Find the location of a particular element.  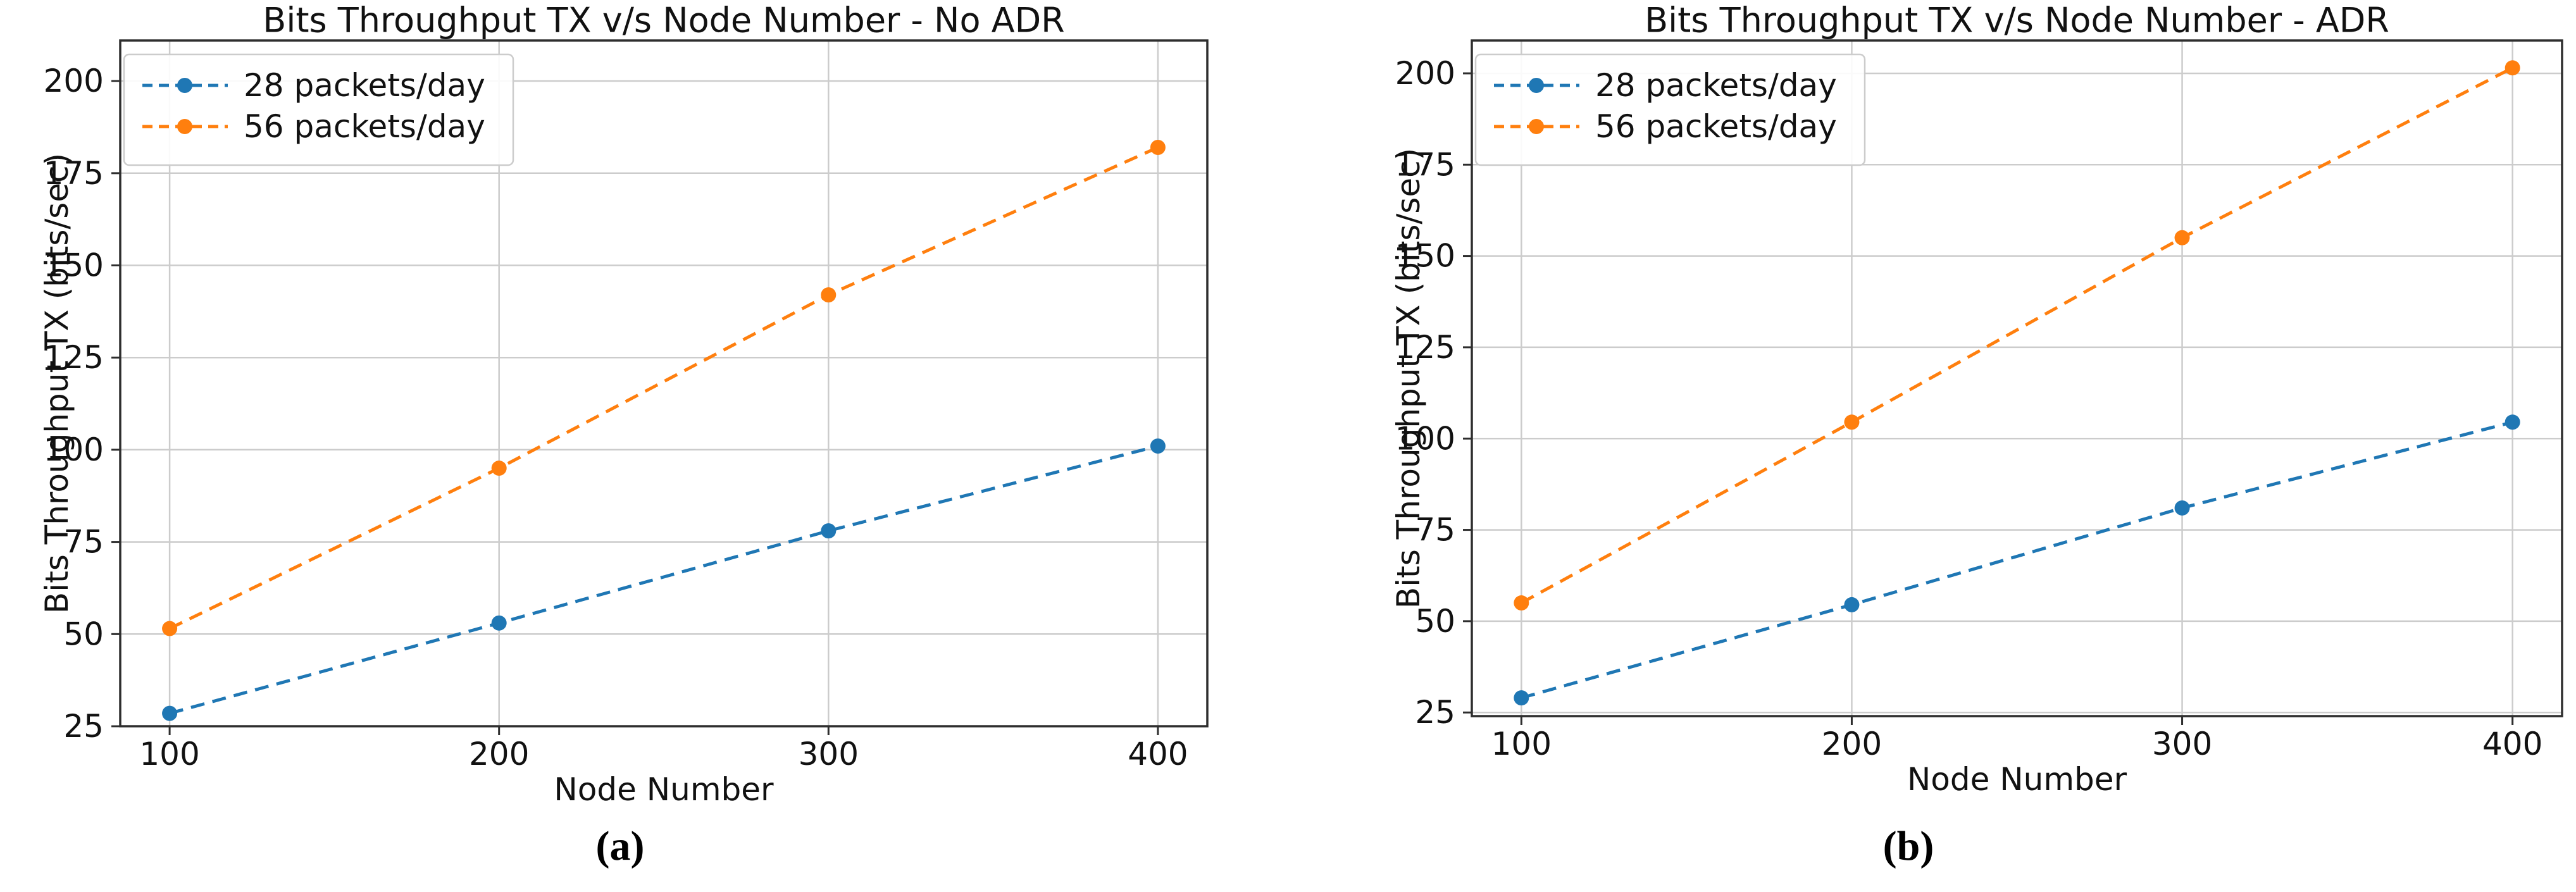

caption-b: (b) is located at coordinates (1908, 846).